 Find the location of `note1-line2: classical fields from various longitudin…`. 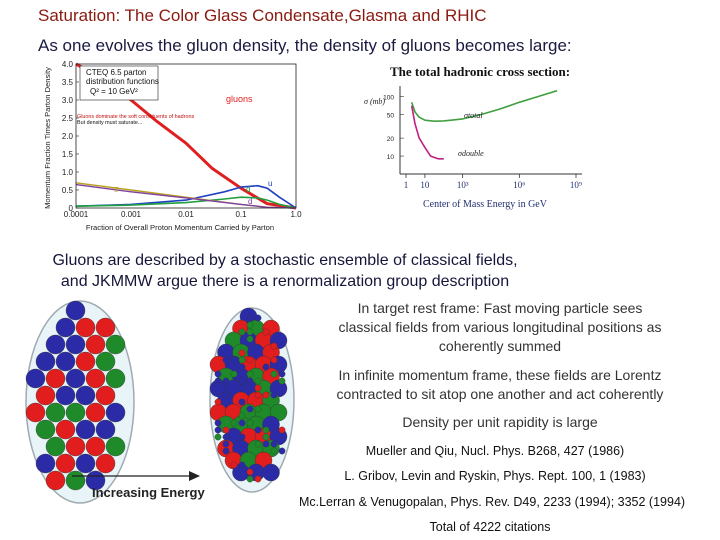

note1-line2: classical fields from various longitudin… is located at coordinates (500, 327).